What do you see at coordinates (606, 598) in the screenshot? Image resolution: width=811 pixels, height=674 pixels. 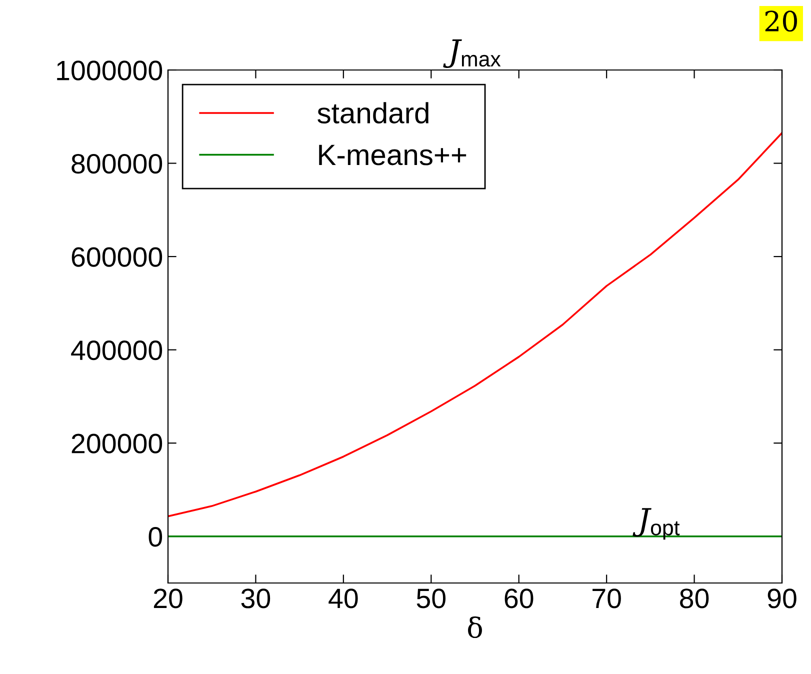 I see `x-tick-label: 70` at bounding box center [606, 598].